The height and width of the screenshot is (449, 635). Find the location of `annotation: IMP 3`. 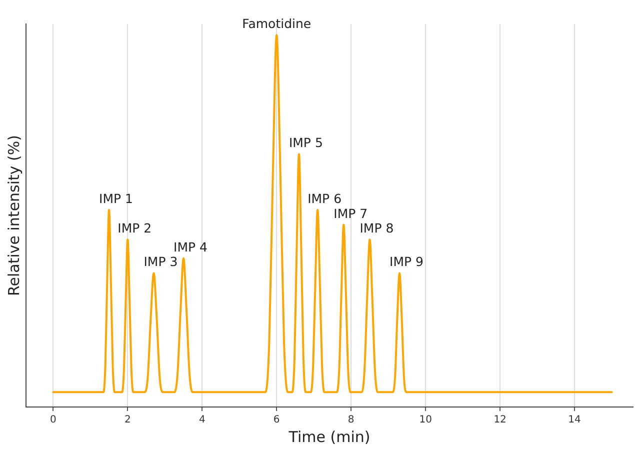

annotation: IMP 3 is located at coordinates (161, 262).